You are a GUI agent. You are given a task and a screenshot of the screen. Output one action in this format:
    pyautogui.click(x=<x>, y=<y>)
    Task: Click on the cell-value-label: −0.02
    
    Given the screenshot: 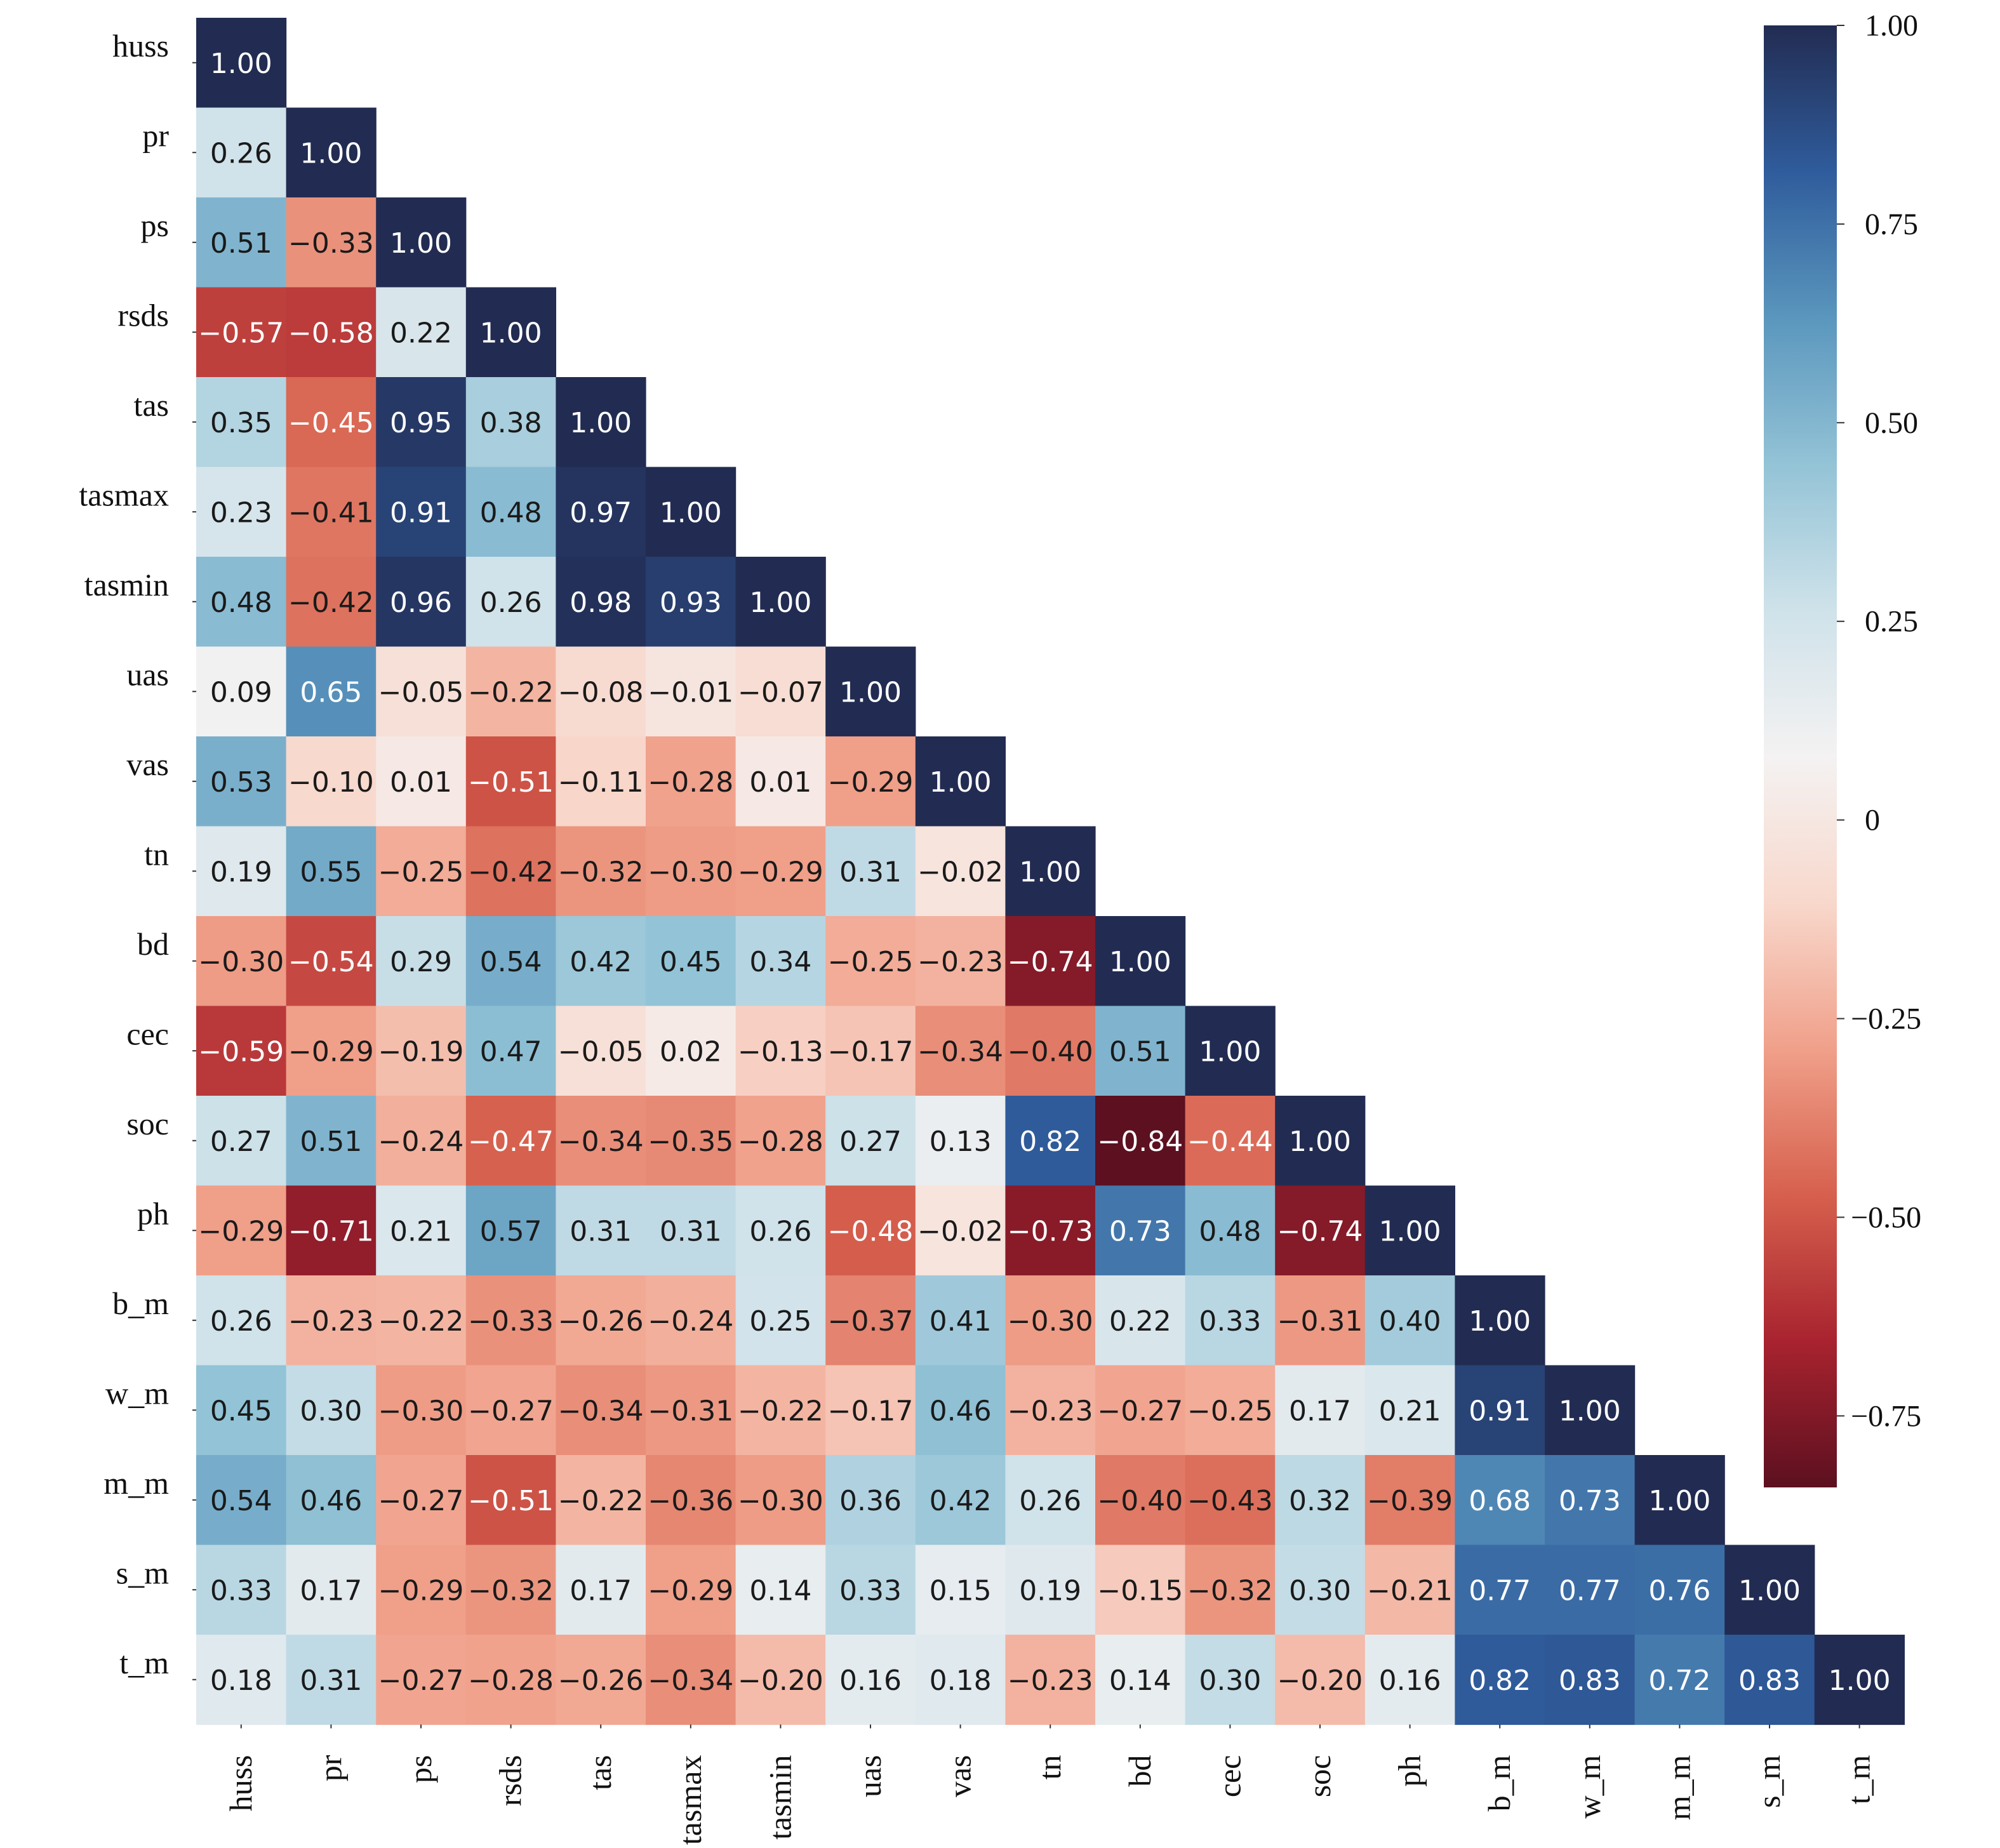 What is the action you would take?
    pyautogui.click(x=960, y=1231)
    